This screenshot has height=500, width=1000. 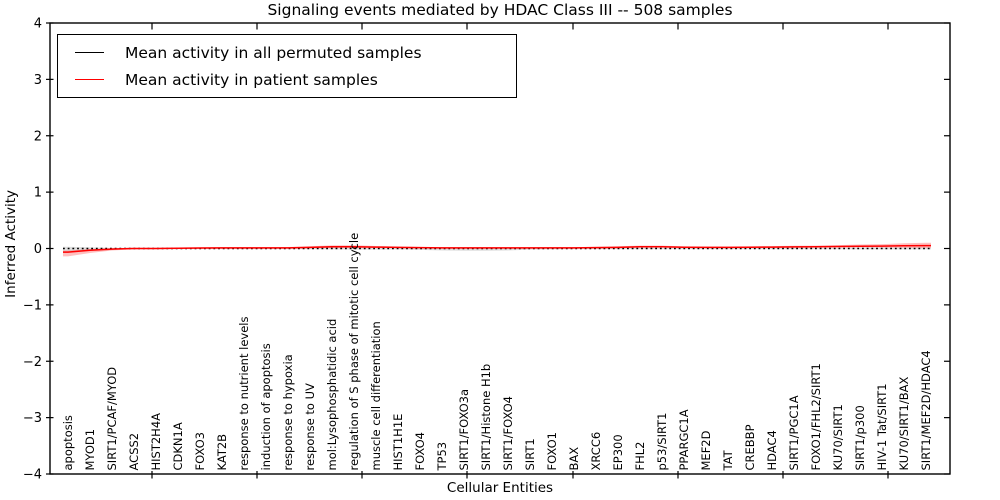 What do you see at coordinates (273, 52) in the screenshot?
I see `legend-label-permuted: Mean activity in all permuted samples` at bounding box center [273, 52].